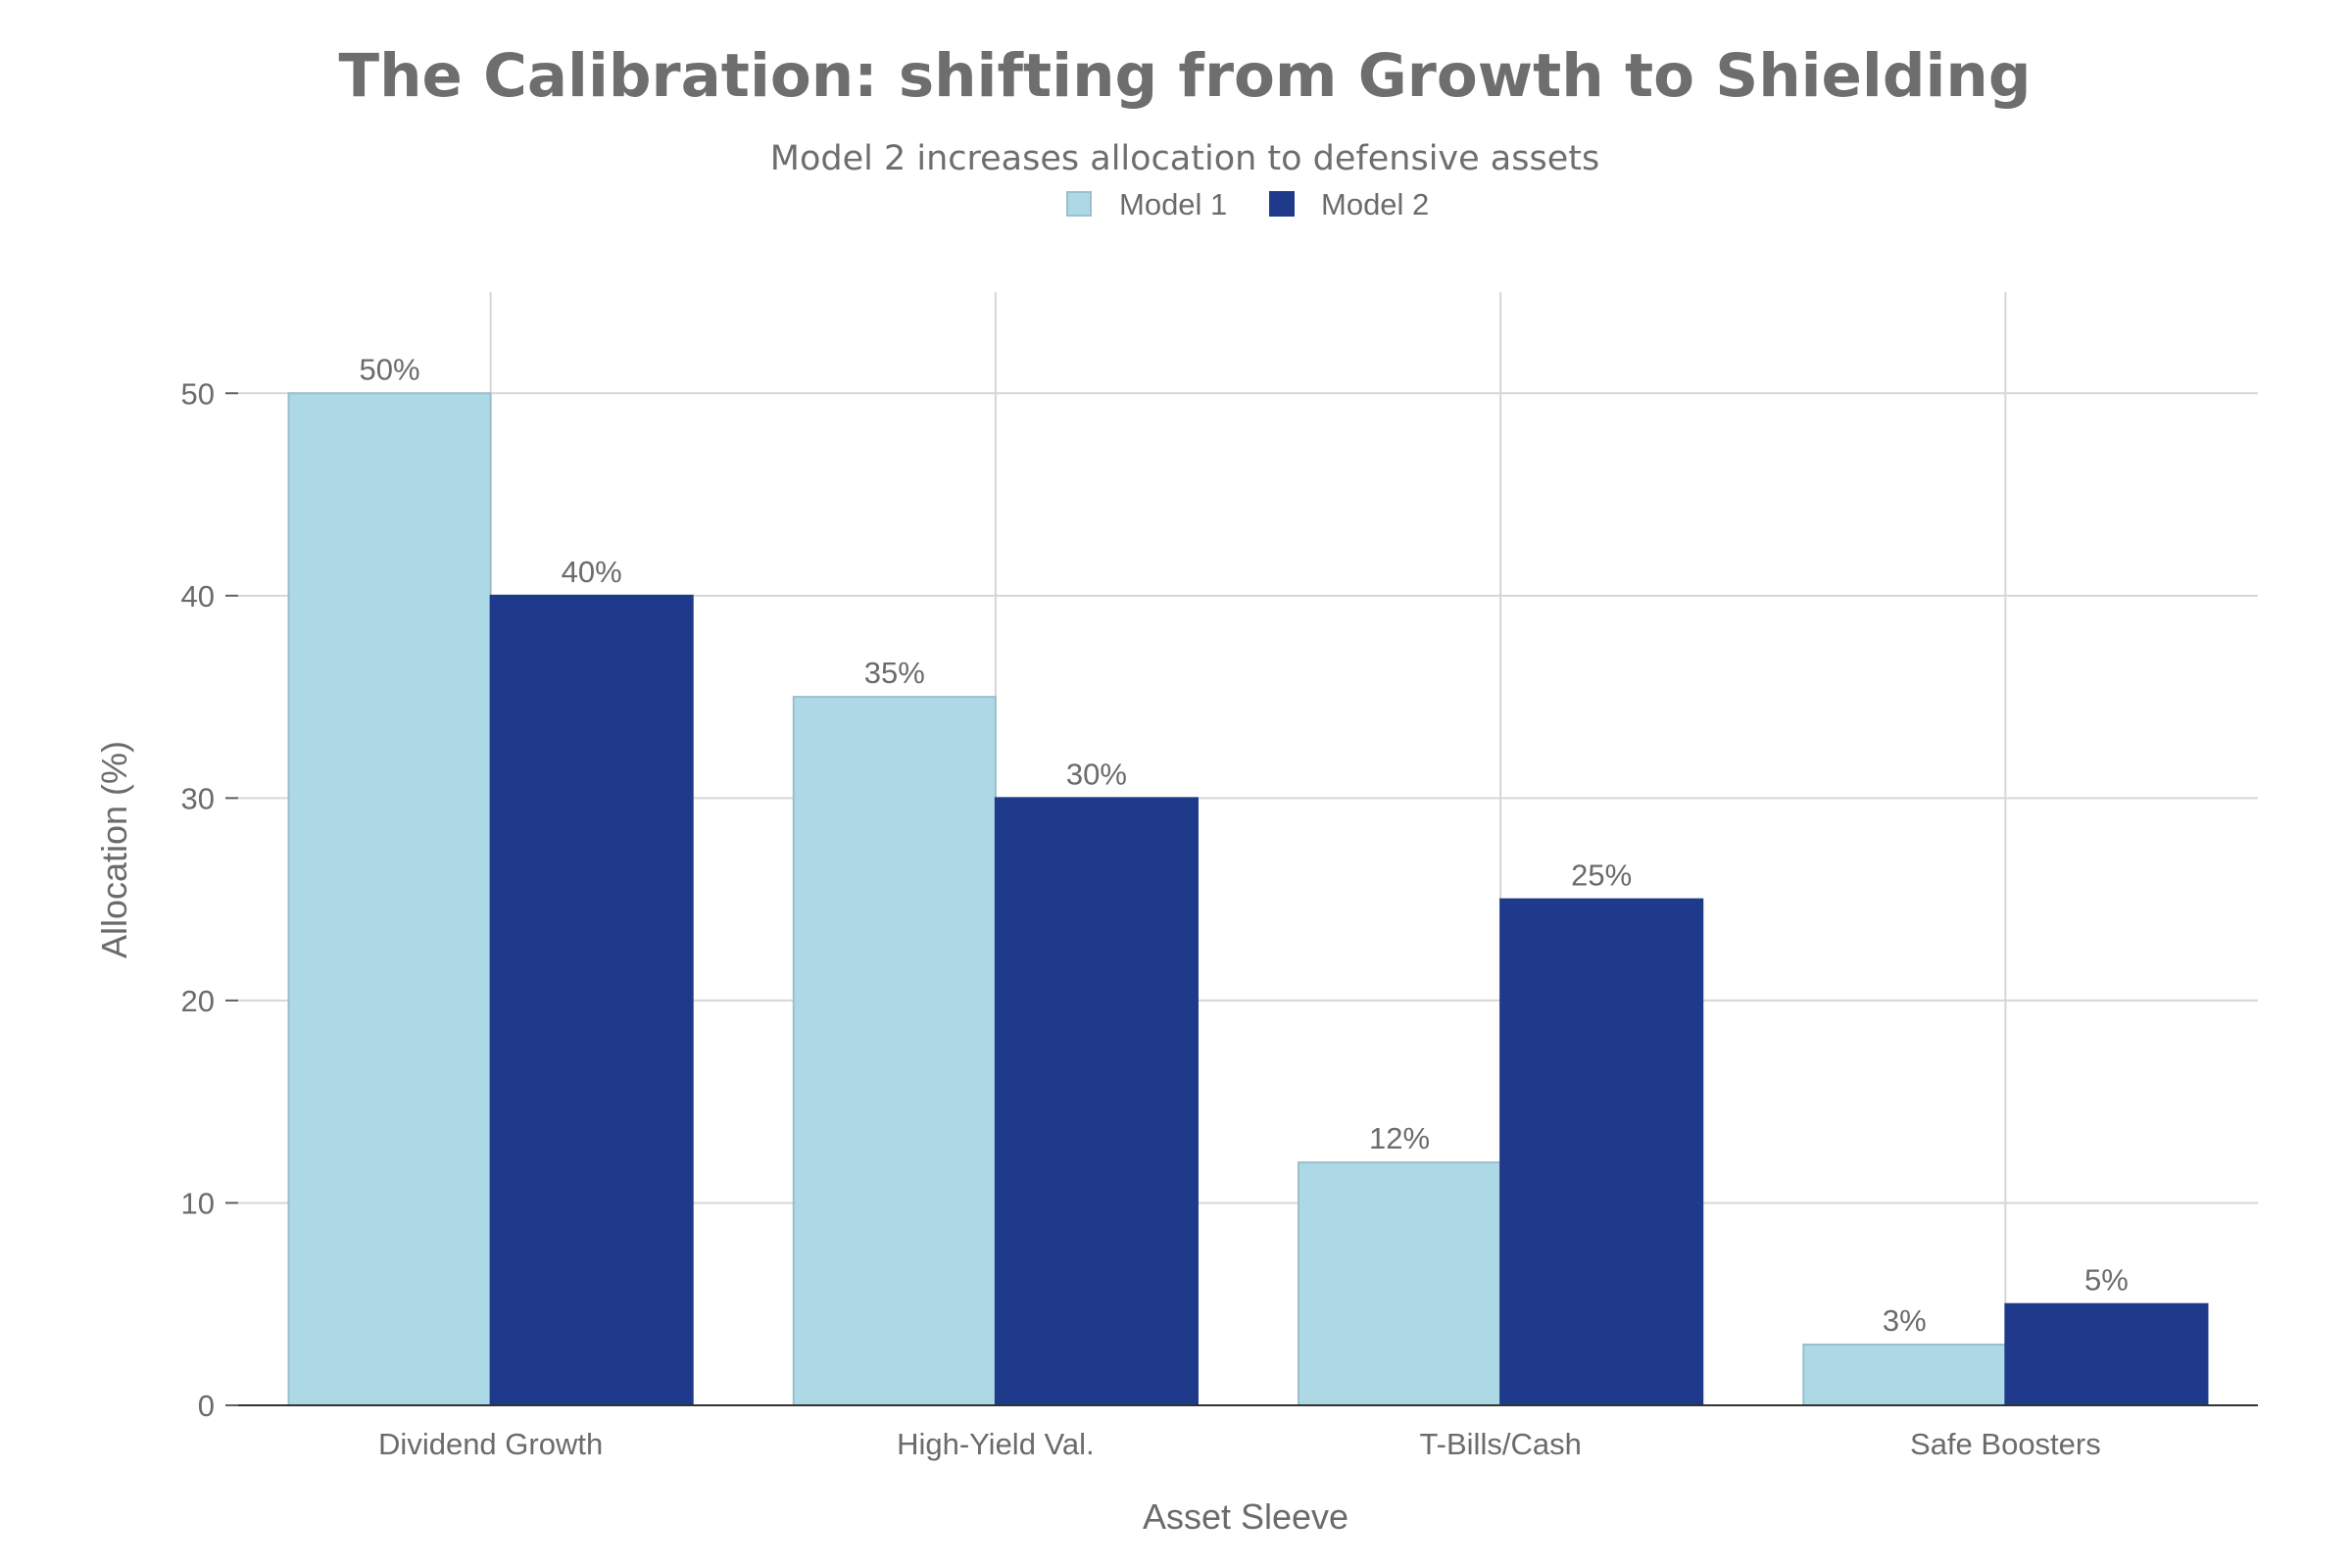  I want to click on data-label-model-2: 40%, so click(592, 572).